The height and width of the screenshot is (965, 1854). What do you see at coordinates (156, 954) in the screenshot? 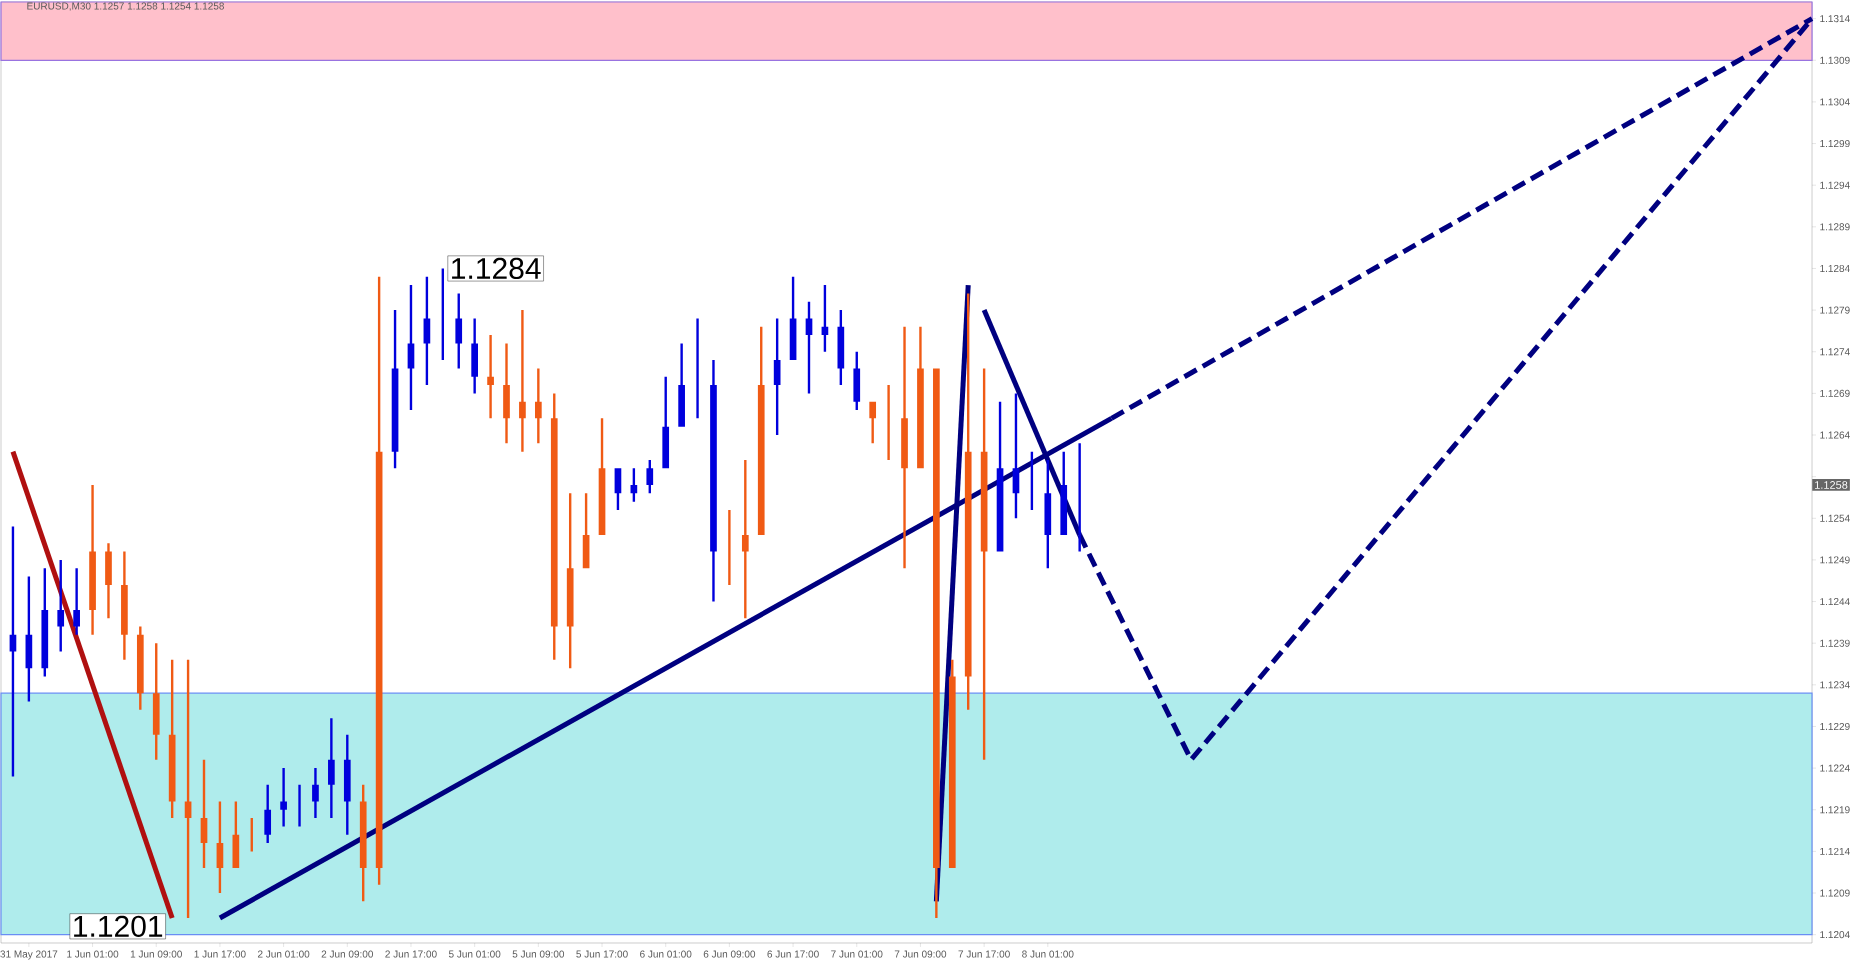
I see `x-tick-label: 1 Jun 09:00` at bounding box center [156, 954].